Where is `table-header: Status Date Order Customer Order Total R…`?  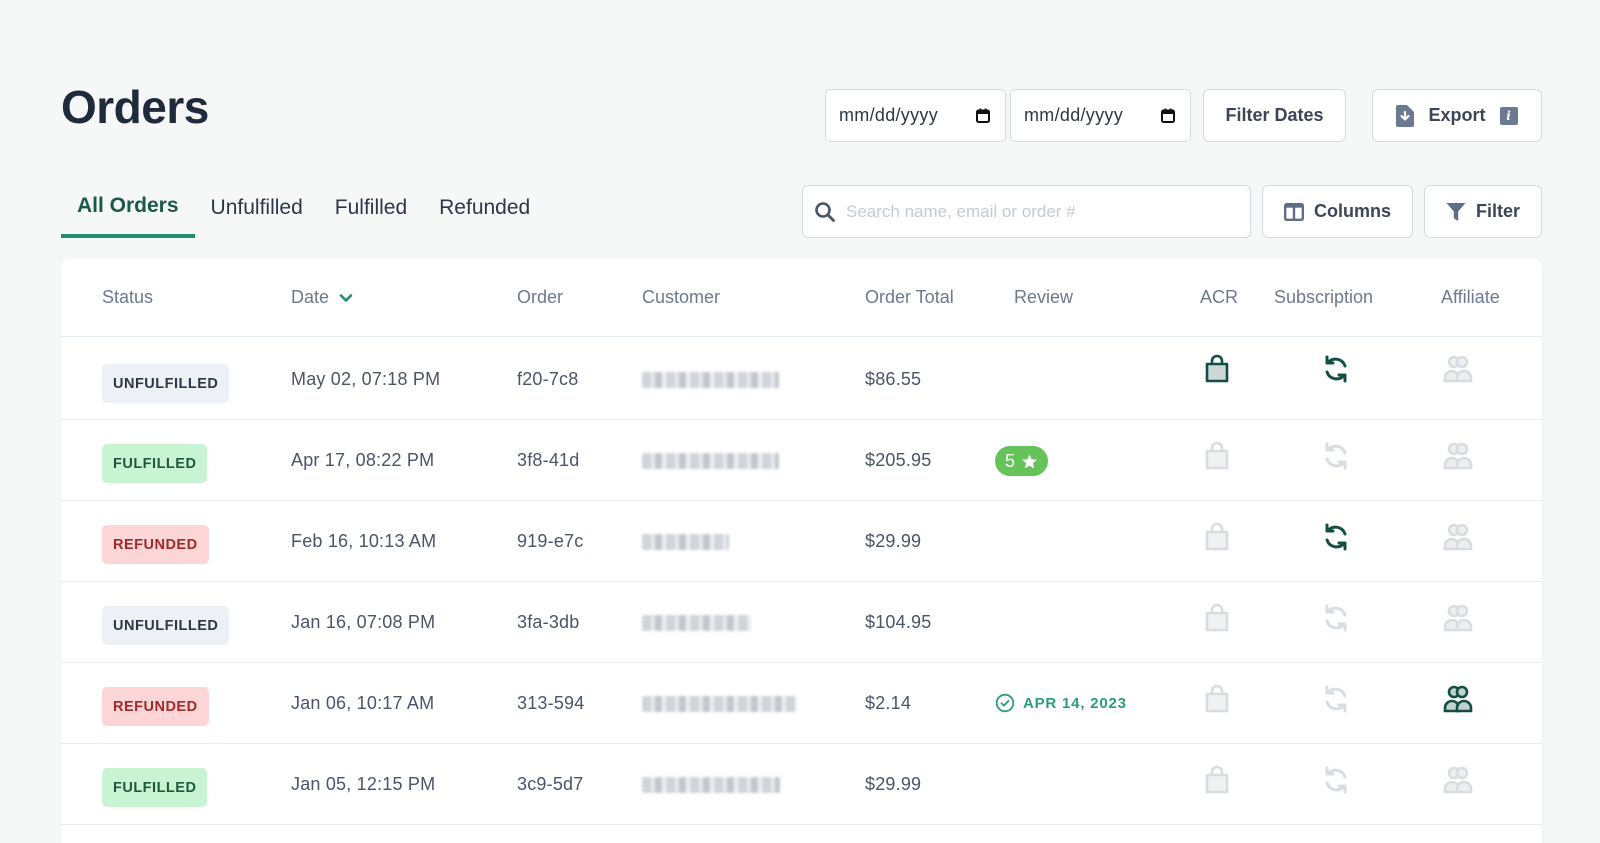
table-header: Status Date Order Customer Order Total R… is located at coordinates (801, 298).